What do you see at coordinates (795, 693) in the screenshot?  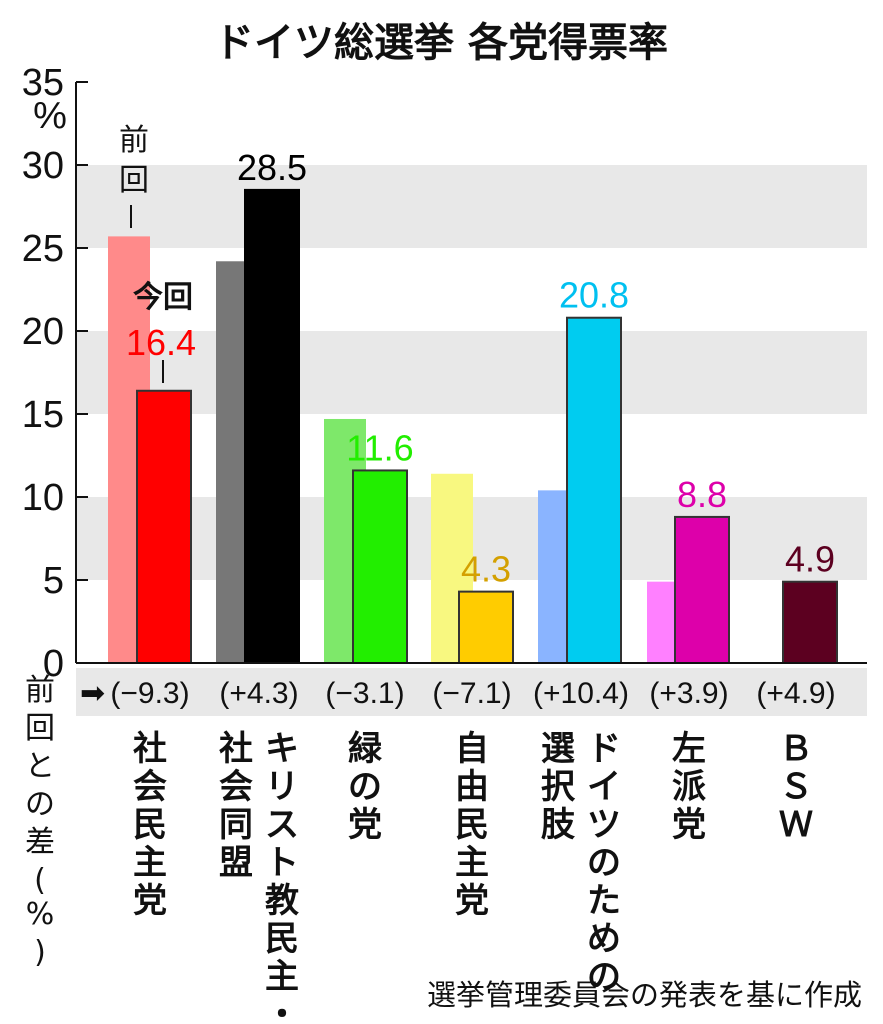 I see `diff-label: (+4.9)` at bounding box center [795, 693].